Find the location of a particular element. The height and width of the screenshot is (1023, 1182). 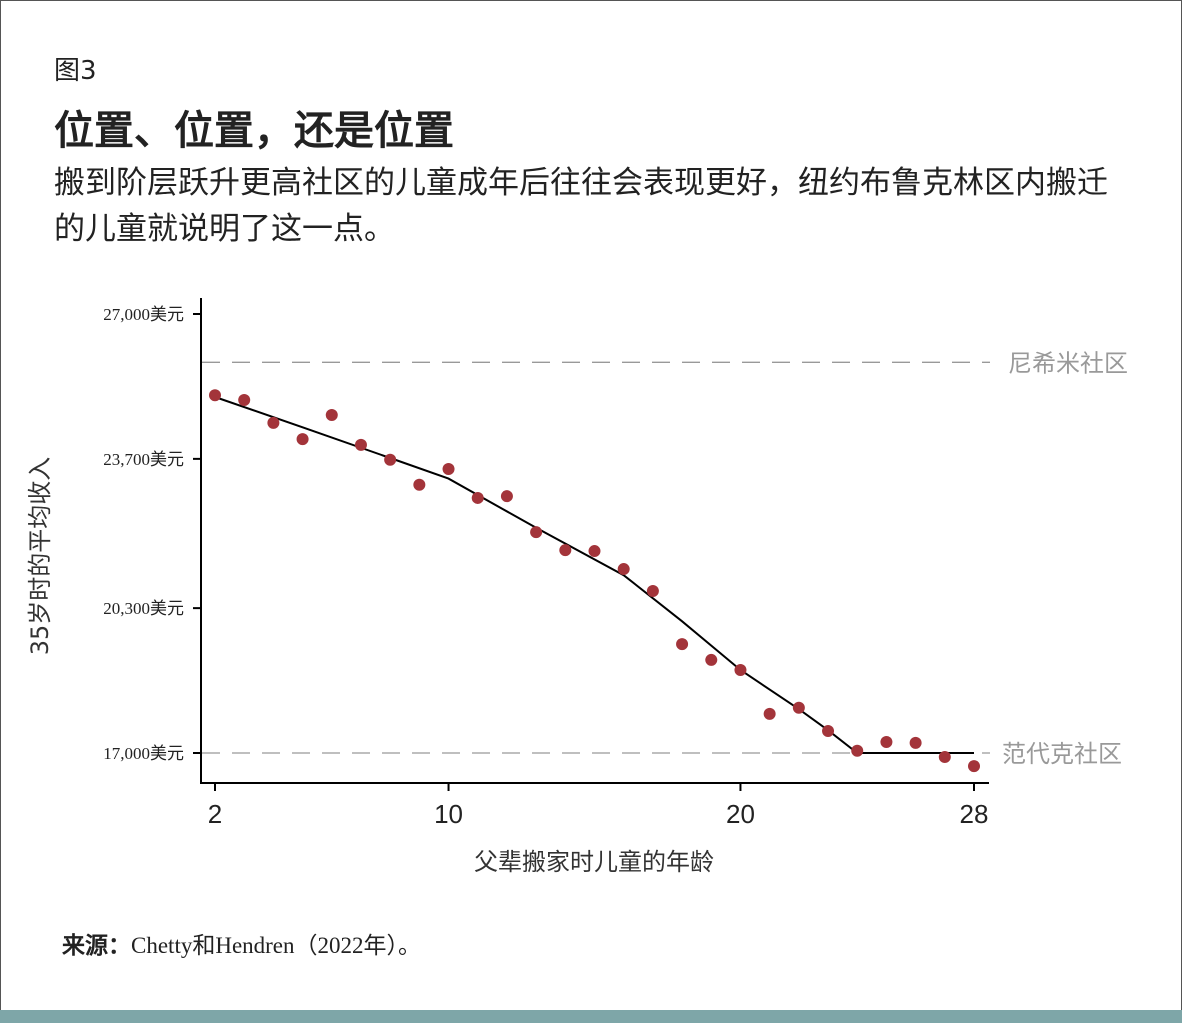

y-tick-label: 20,300美元 is located at coordinates (143, 608).